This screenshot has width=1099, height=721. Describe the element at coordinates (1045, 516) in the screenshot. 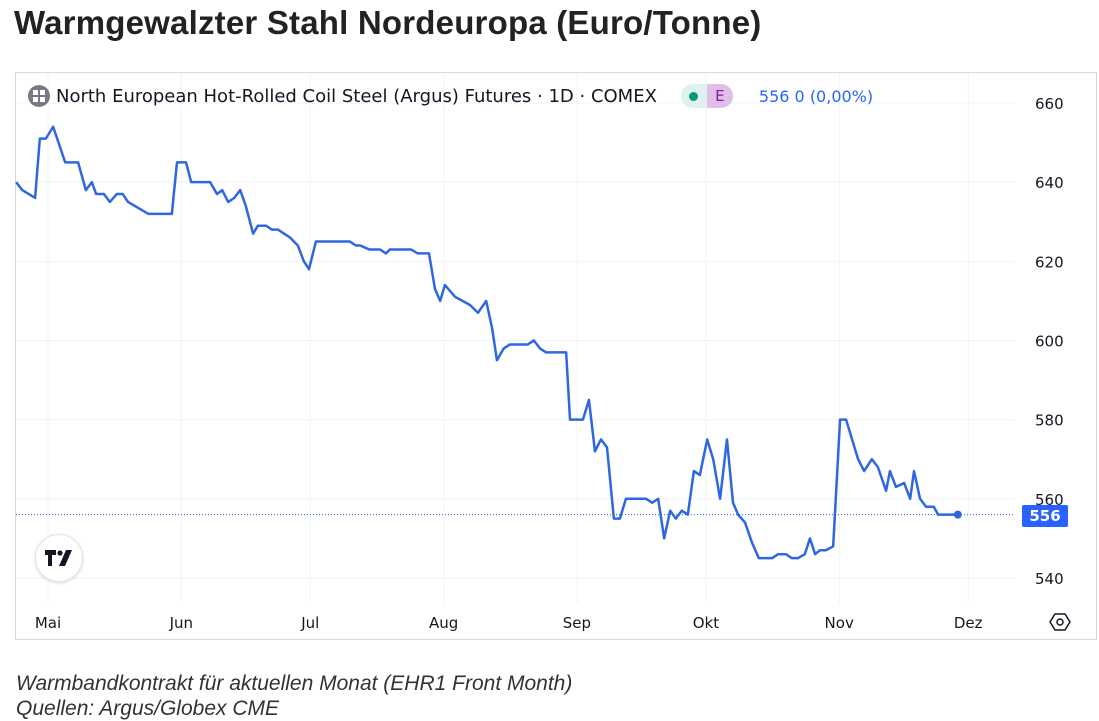

I see `last-price-label: 556` at that location.